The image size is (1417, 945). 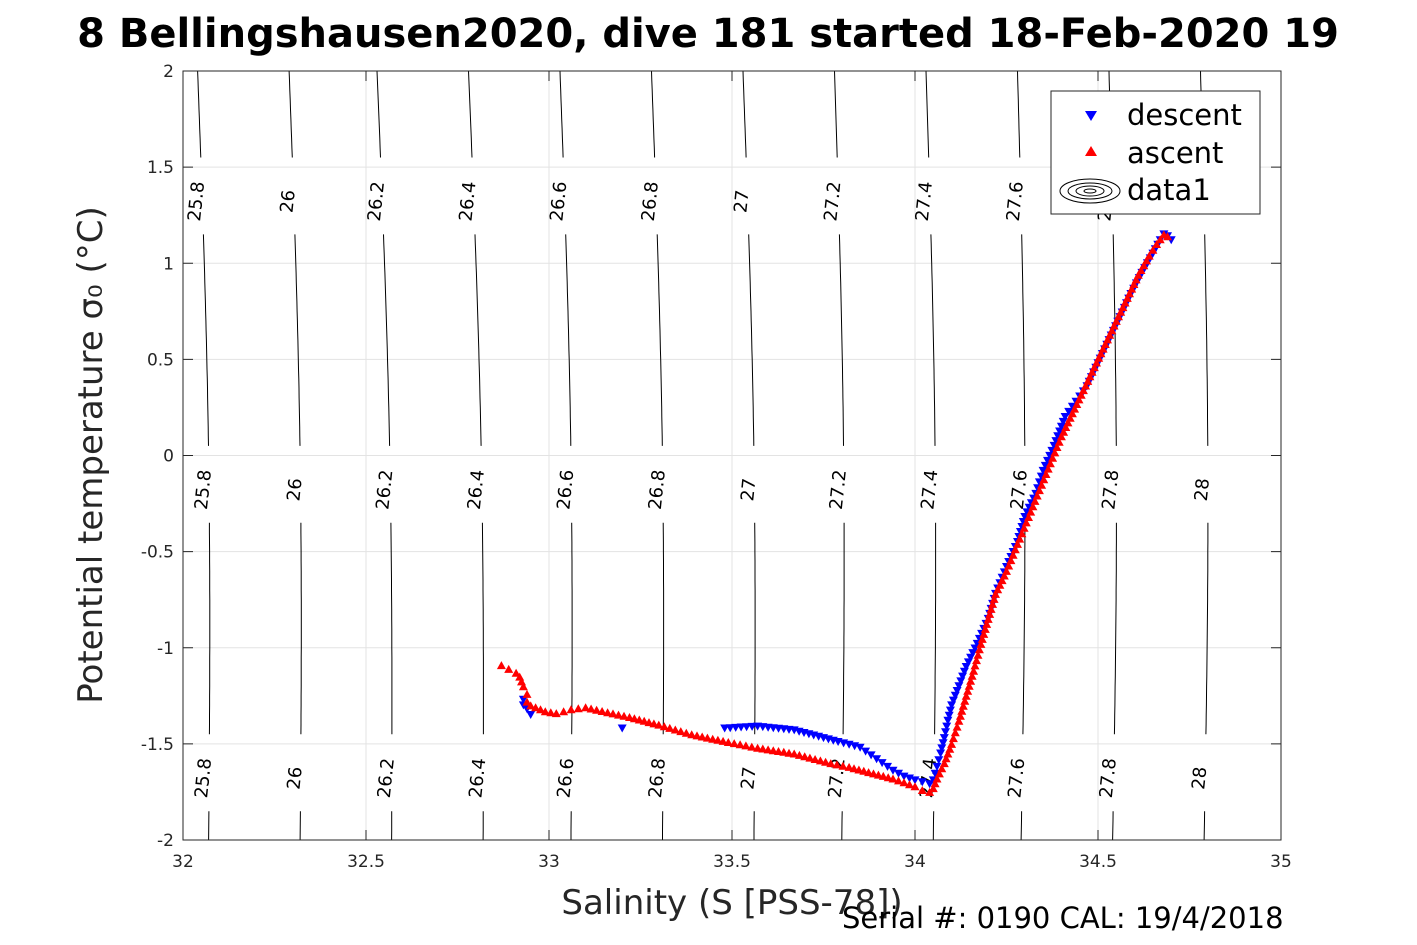 What do you see at coordinates (915, 862) in the screenshot?
I see `x-tick-label: 34` at bounding box center [915, 862].